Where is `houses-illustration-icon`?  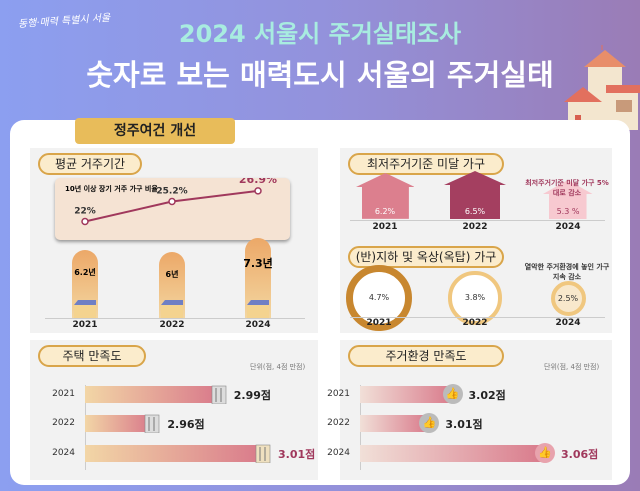
houses-illustration-icon is located at coordinates (602, 87).